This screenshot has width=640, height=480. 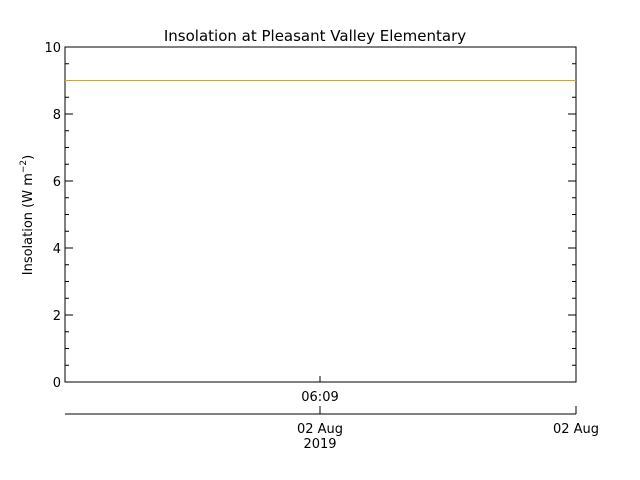 What do you see at coordinates (57, 182) in the screenshot?
I see `y-tick-label: 6` at bounding box center [57, 182].